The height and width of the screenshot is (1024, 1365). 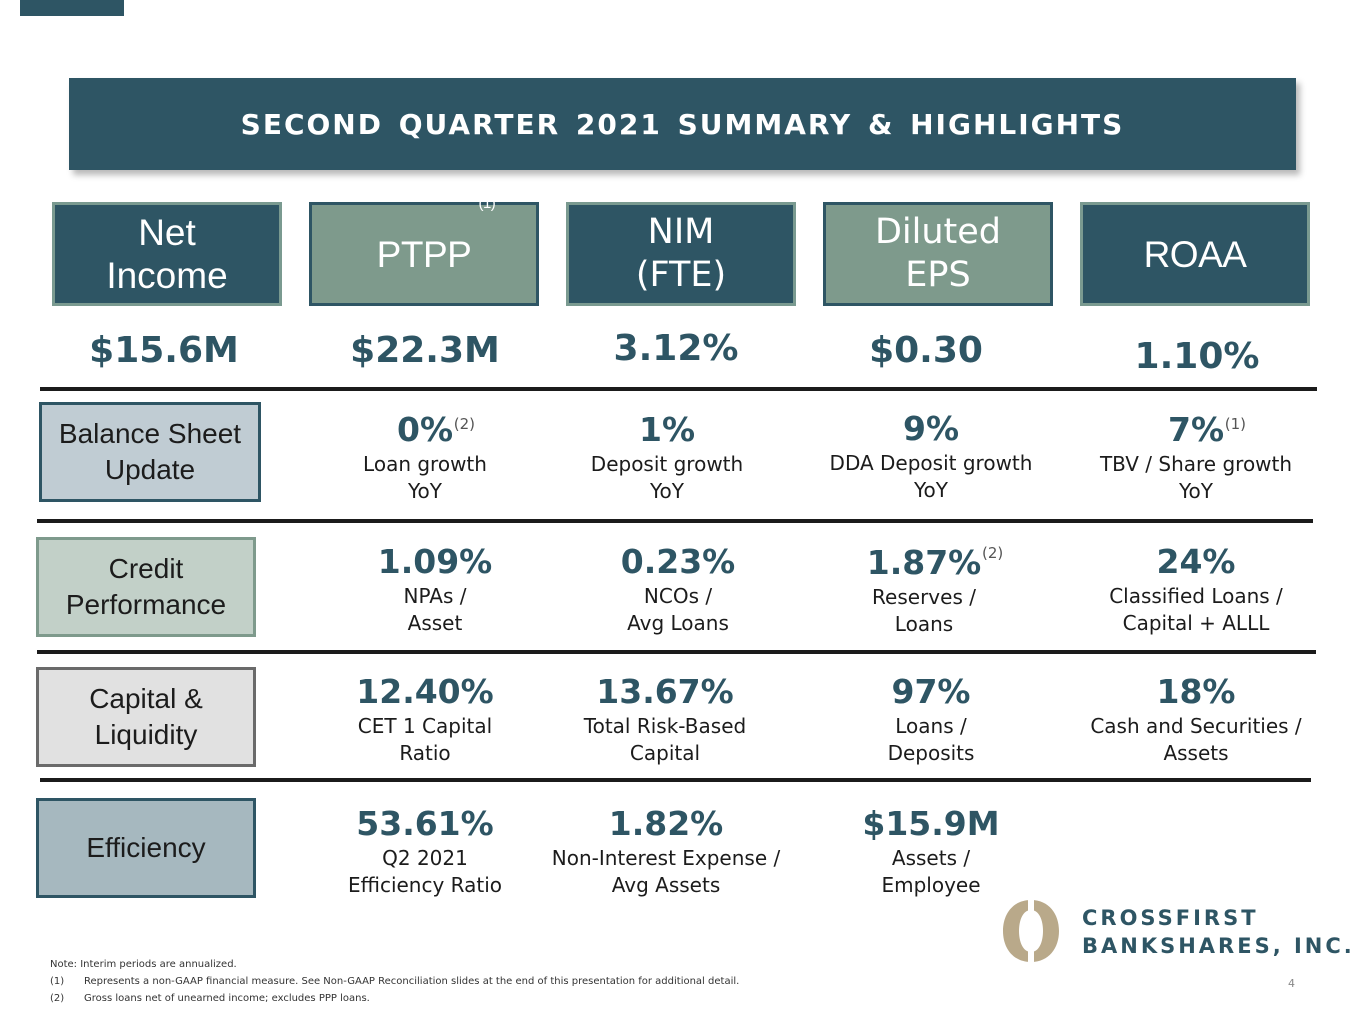 I want to click on stat-deposit-growth: 1% Deposit growth YoY, so click(x=667, y=458).